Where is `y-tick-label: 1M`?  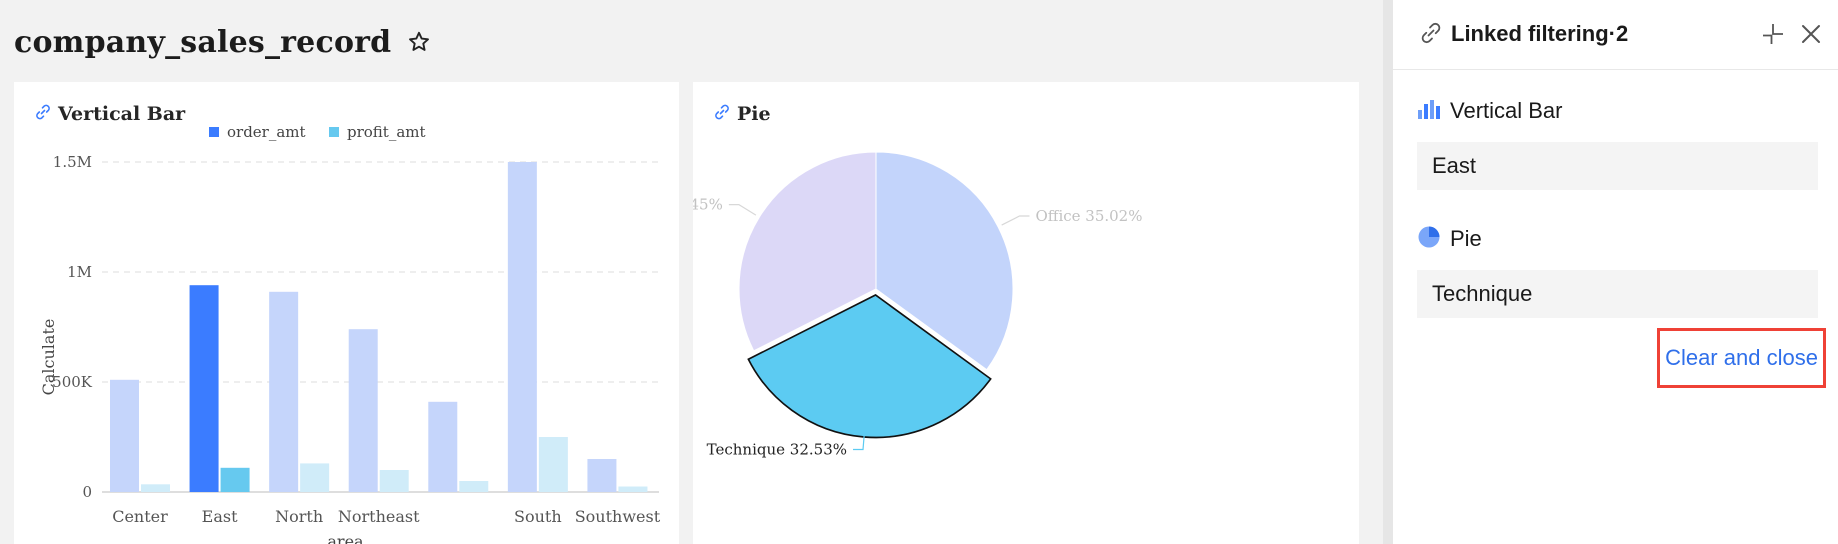
y-tick-label: 1M is located at coordinates (79, 272).